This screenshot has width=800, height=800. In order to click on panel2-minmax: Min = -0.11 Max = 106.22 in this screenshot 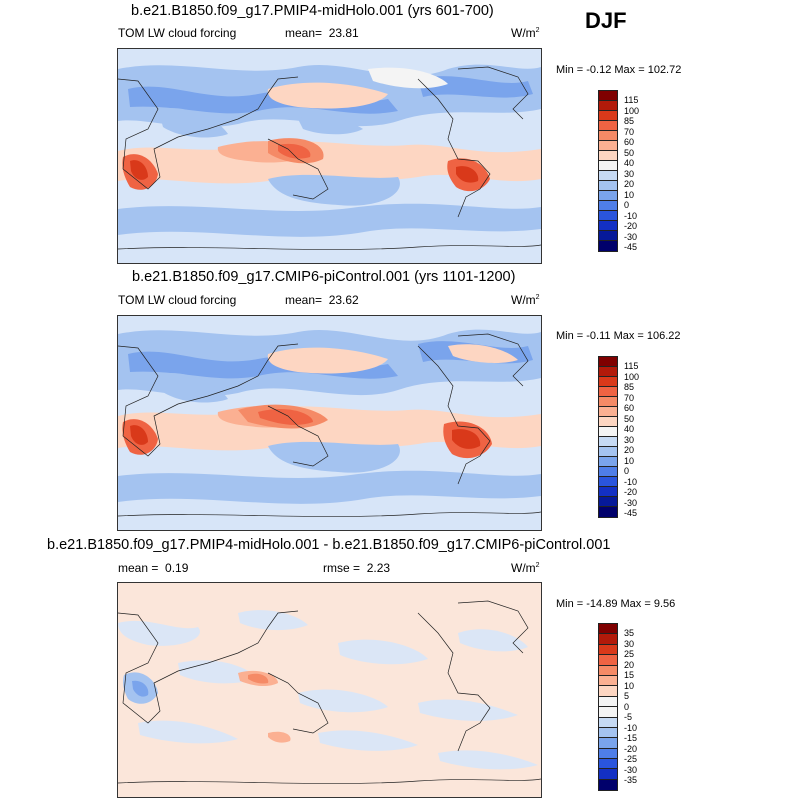, I will do `click(618, 336)`.